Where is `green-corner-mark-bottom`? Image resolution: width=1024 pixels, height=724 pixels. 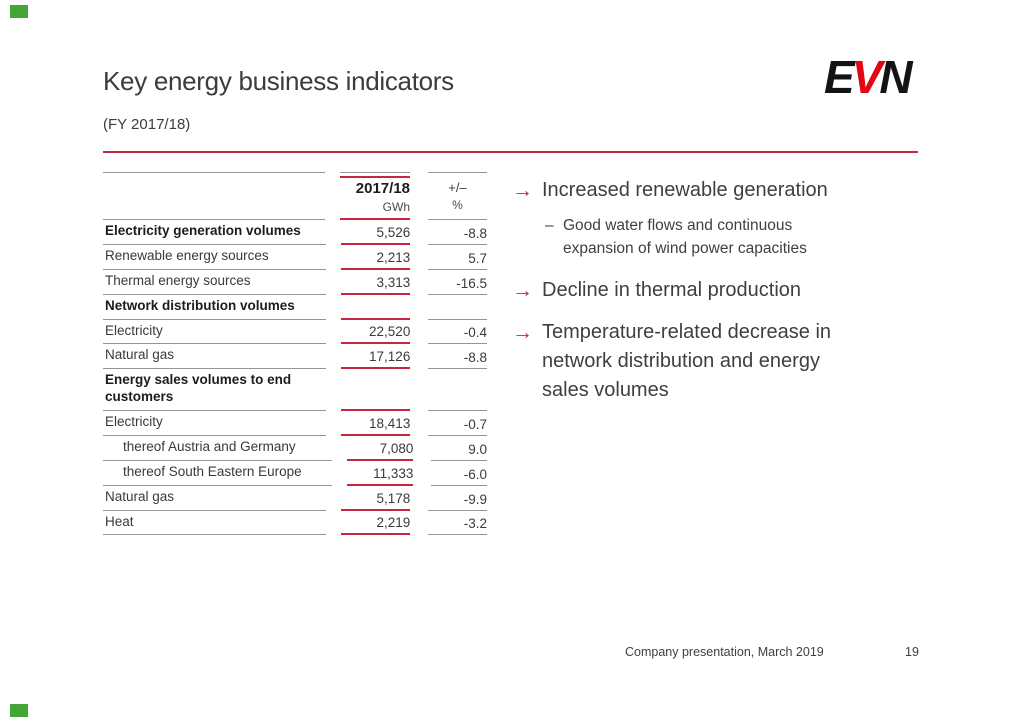
green-corner-mark-bottom is located at coordinates (19, 710).